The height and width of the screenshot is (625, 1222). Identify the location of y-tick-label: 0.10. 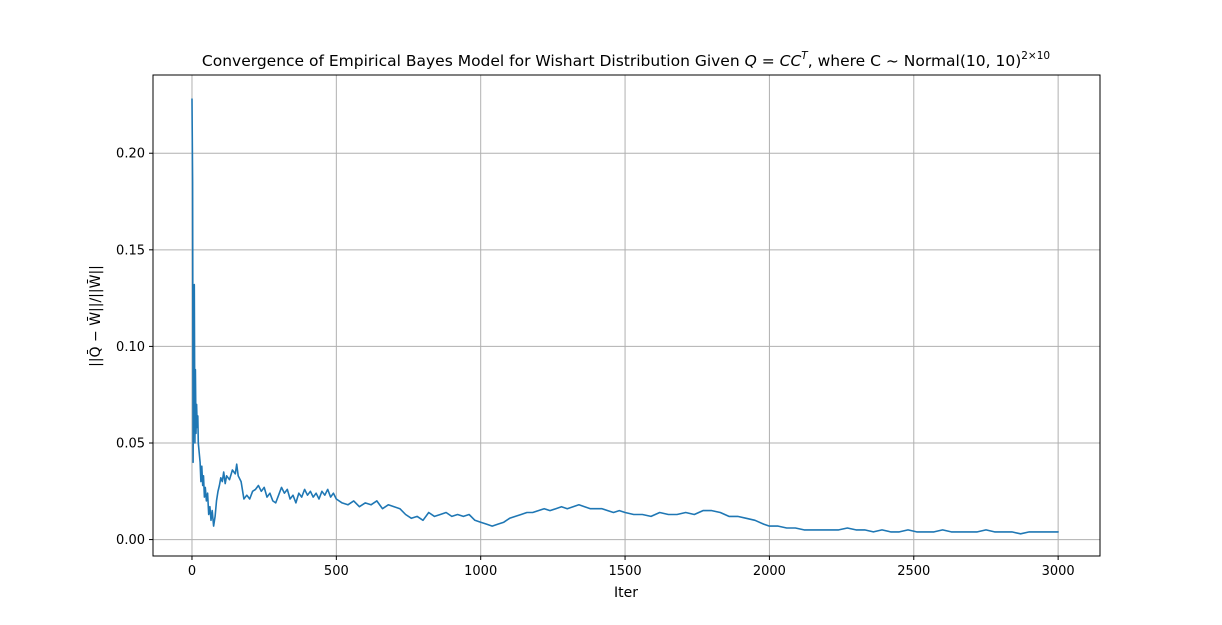
(130, 347).